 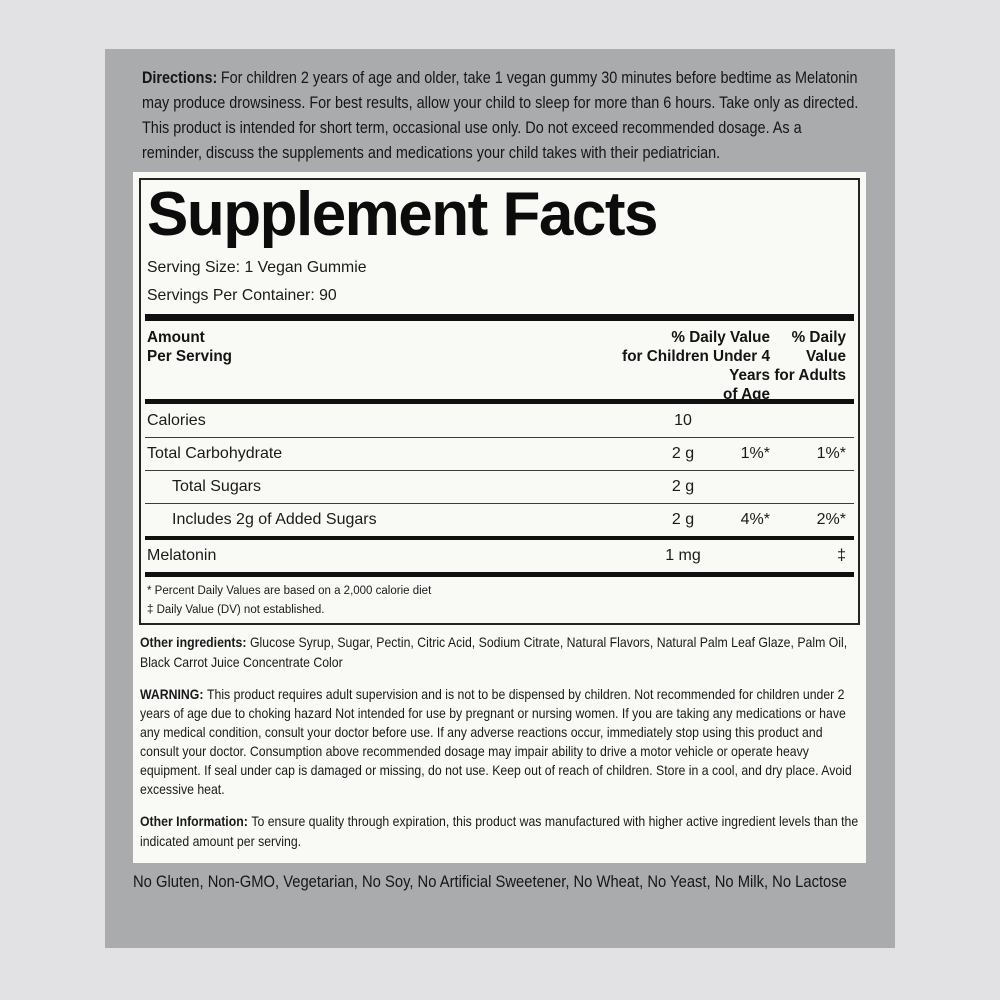 What do you see at coordinates (193, 642) in the screenshot?
I see `other-ingredients-label: Other ingredients:` at bounding box center [193, 642].